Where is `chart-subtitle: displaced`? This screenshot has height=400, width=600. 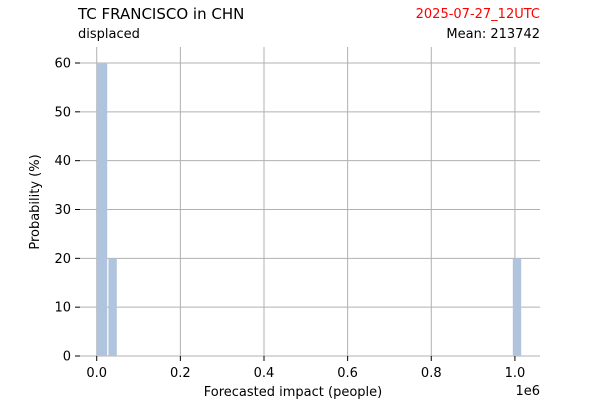 chart-subtitle: displaced is located at coordinates (109, 34).